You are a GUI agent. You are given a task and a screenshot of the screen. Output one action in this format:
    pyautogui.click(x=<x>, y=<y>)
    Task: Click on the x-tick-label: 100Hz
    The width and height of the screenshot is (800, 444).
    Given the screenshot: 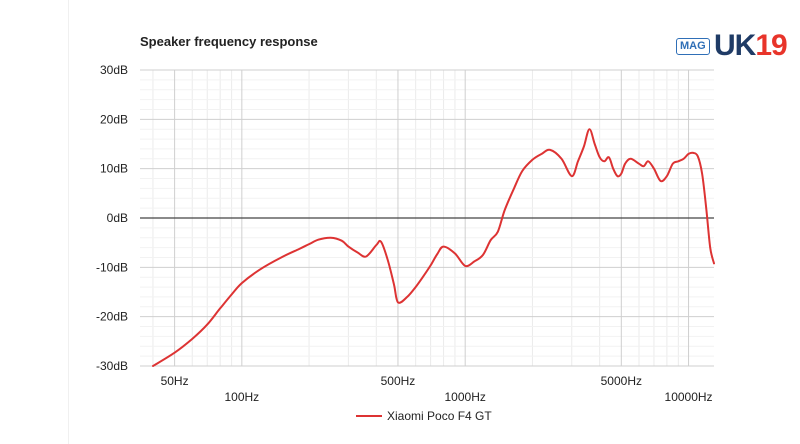 What is the action you would take?
    pyautogui.click(x=241, y=397)
    